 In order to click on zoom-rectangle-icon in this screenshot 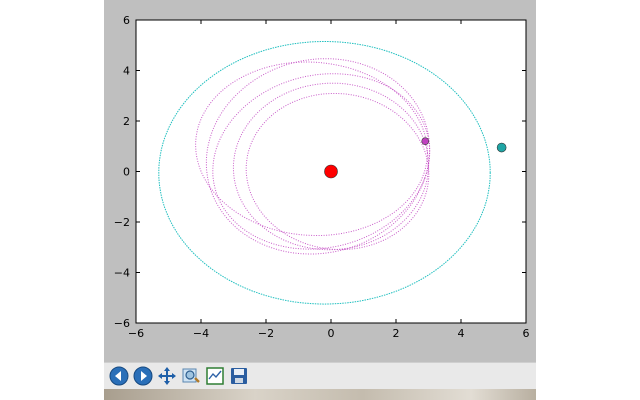, I will do `click(191, 375)`.